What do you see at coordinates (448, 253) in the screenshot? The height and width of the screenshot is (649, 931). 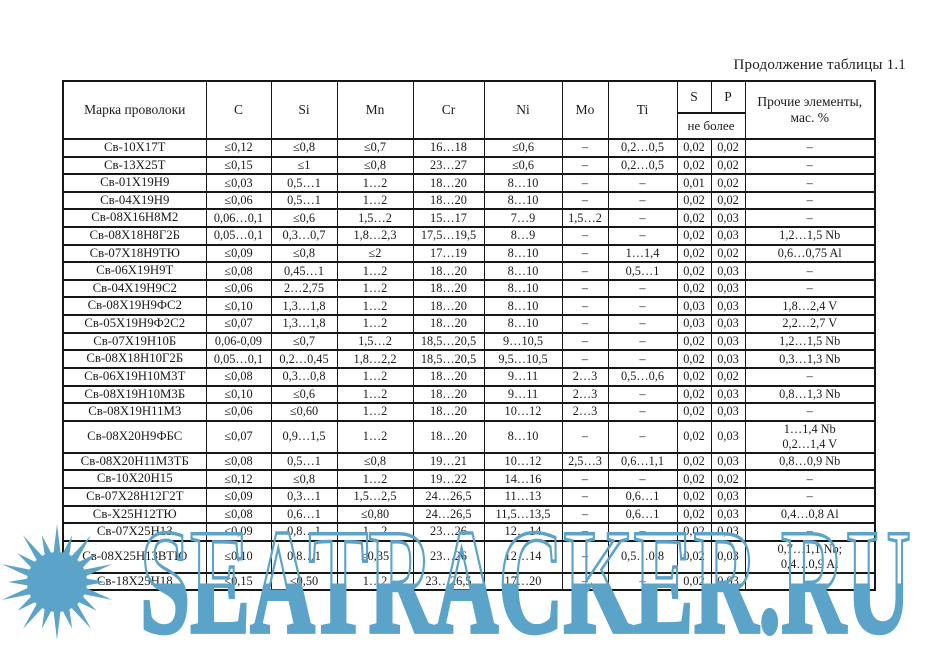 I see `cell-cr: 17…19` at bounding box center [448, 253].